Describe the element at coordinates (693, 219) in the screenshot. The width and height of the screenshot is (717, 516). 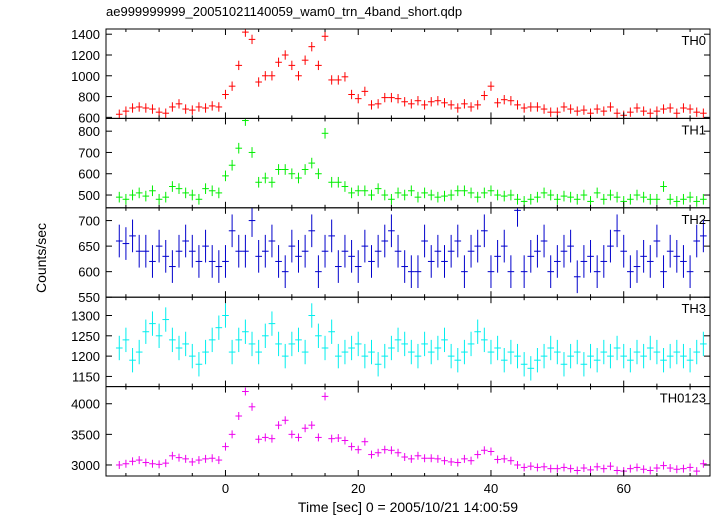
I see `panel-name-label: TH2` at that location.